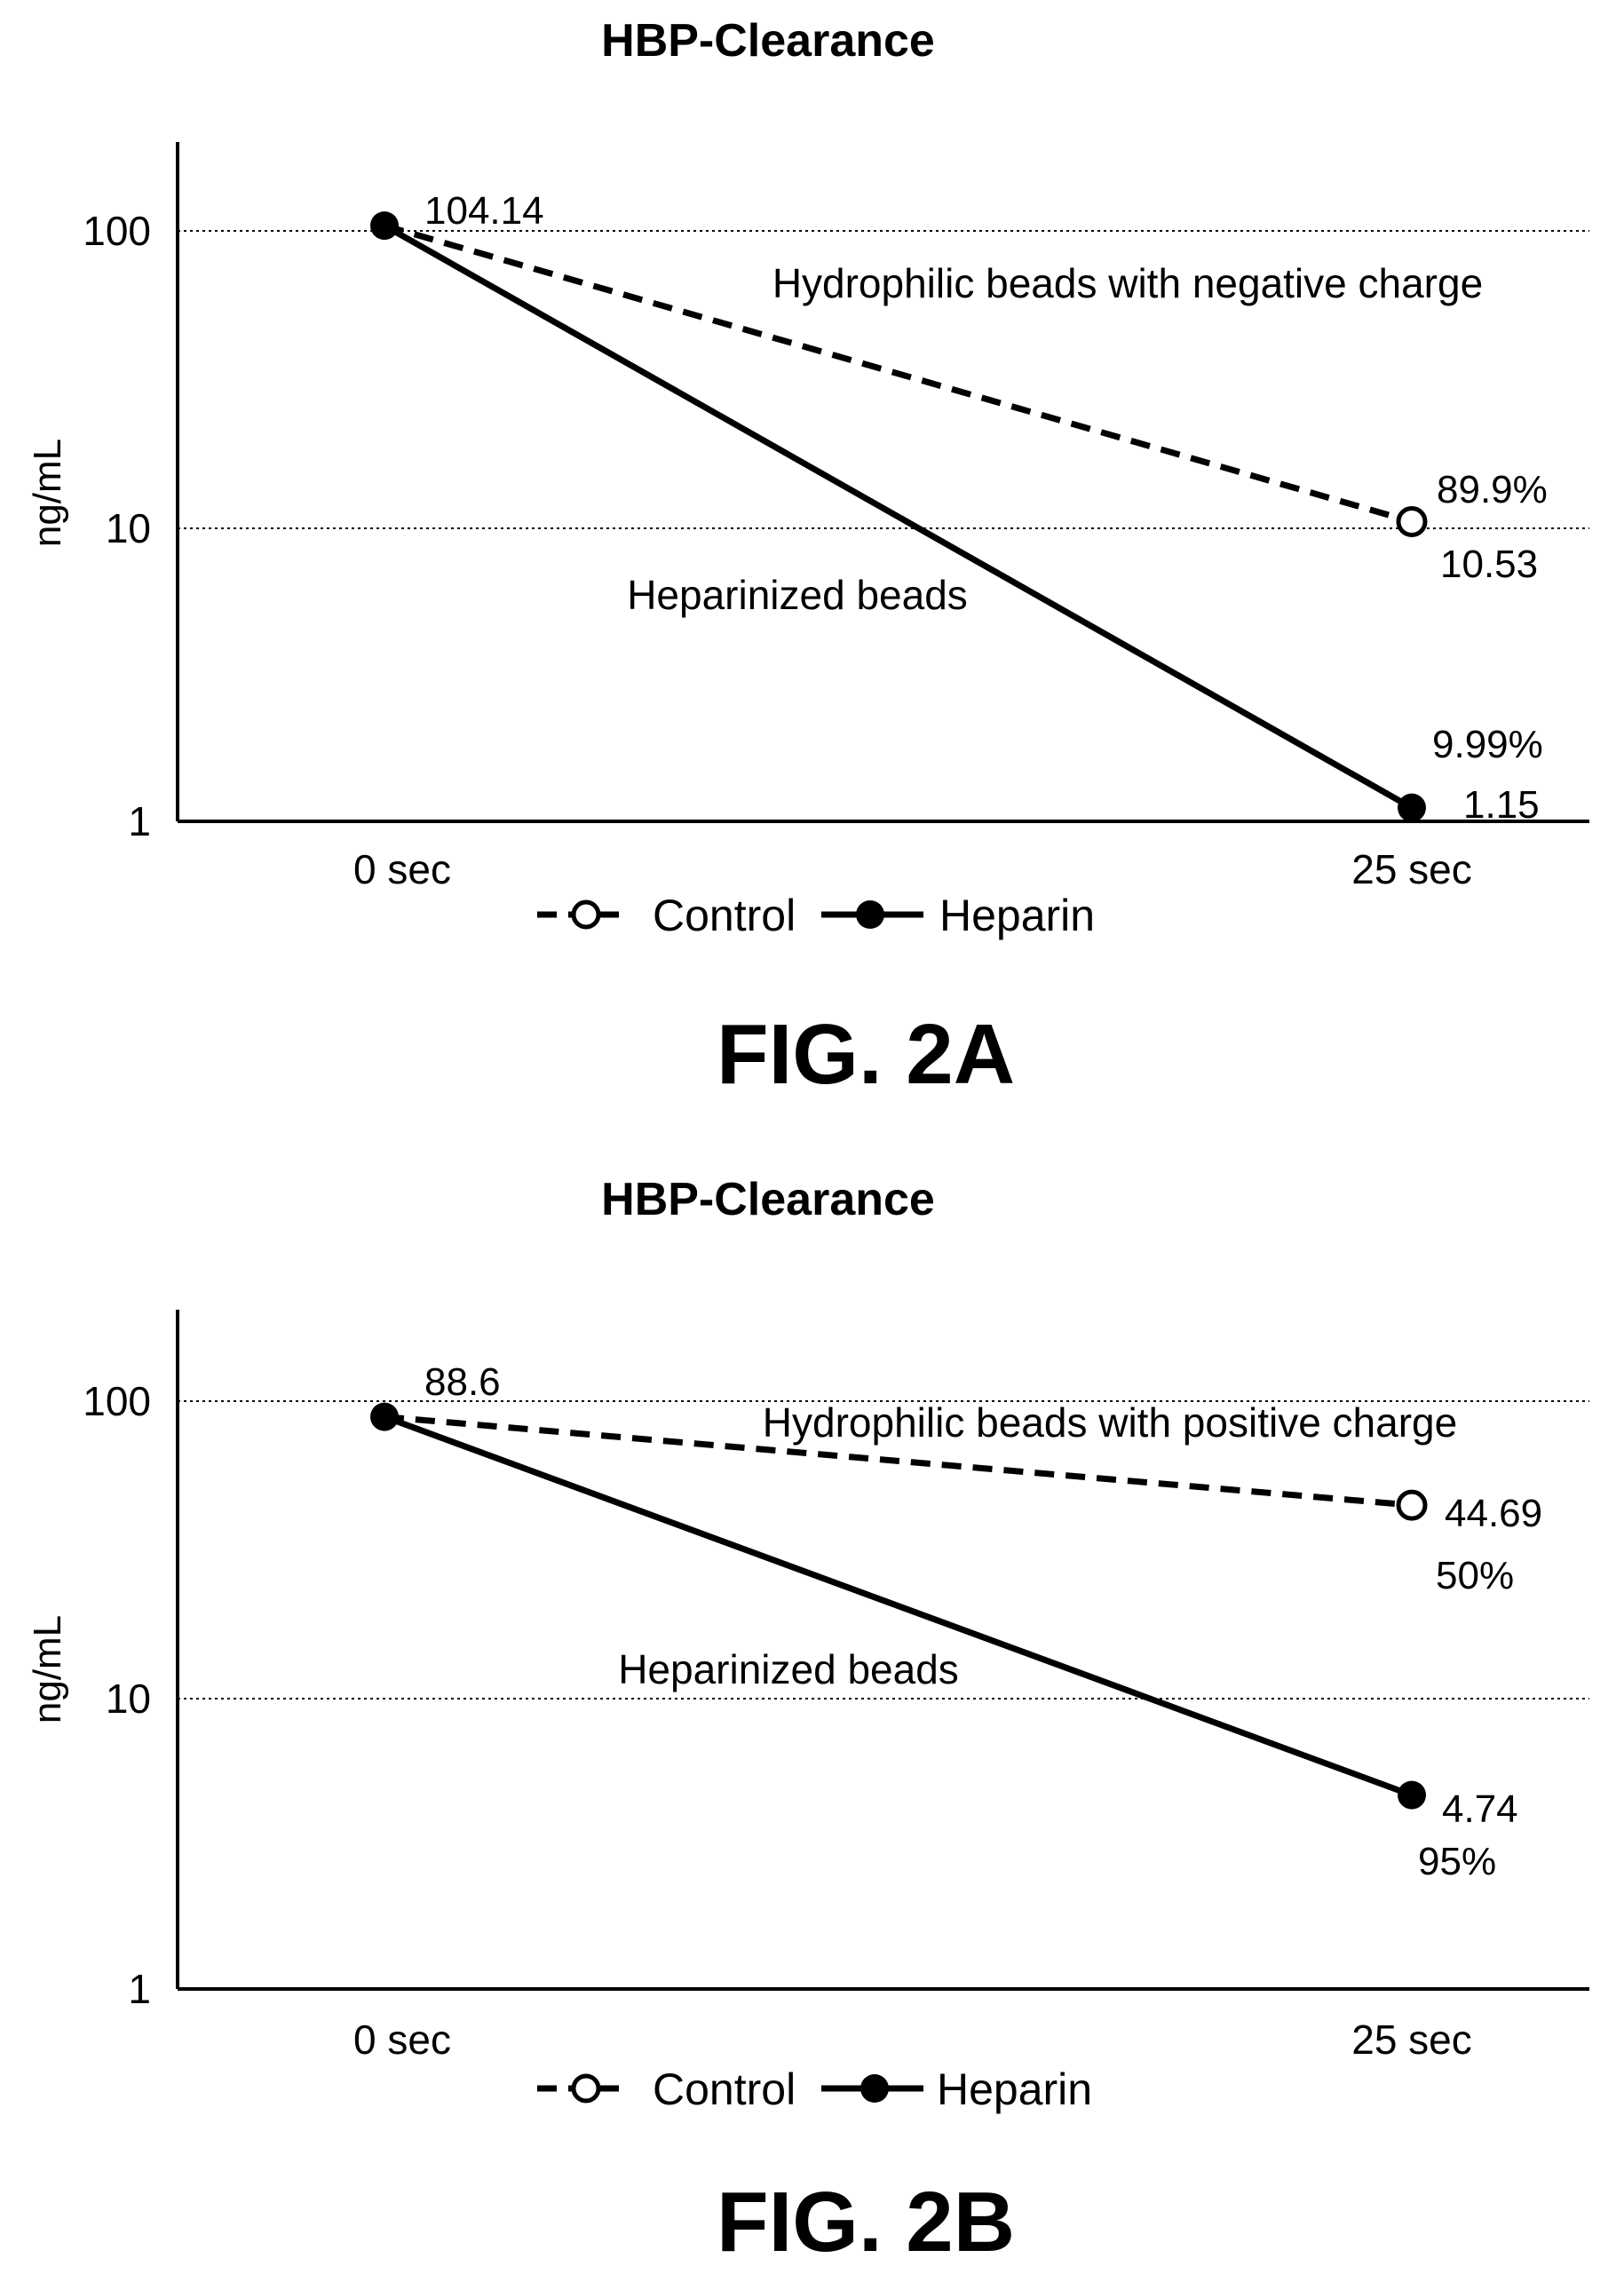 Image resolution: width=1624 pixels, height=2282 pixels. I want to click on data-label-heparin-value: 1.15, so click(1501, 805).